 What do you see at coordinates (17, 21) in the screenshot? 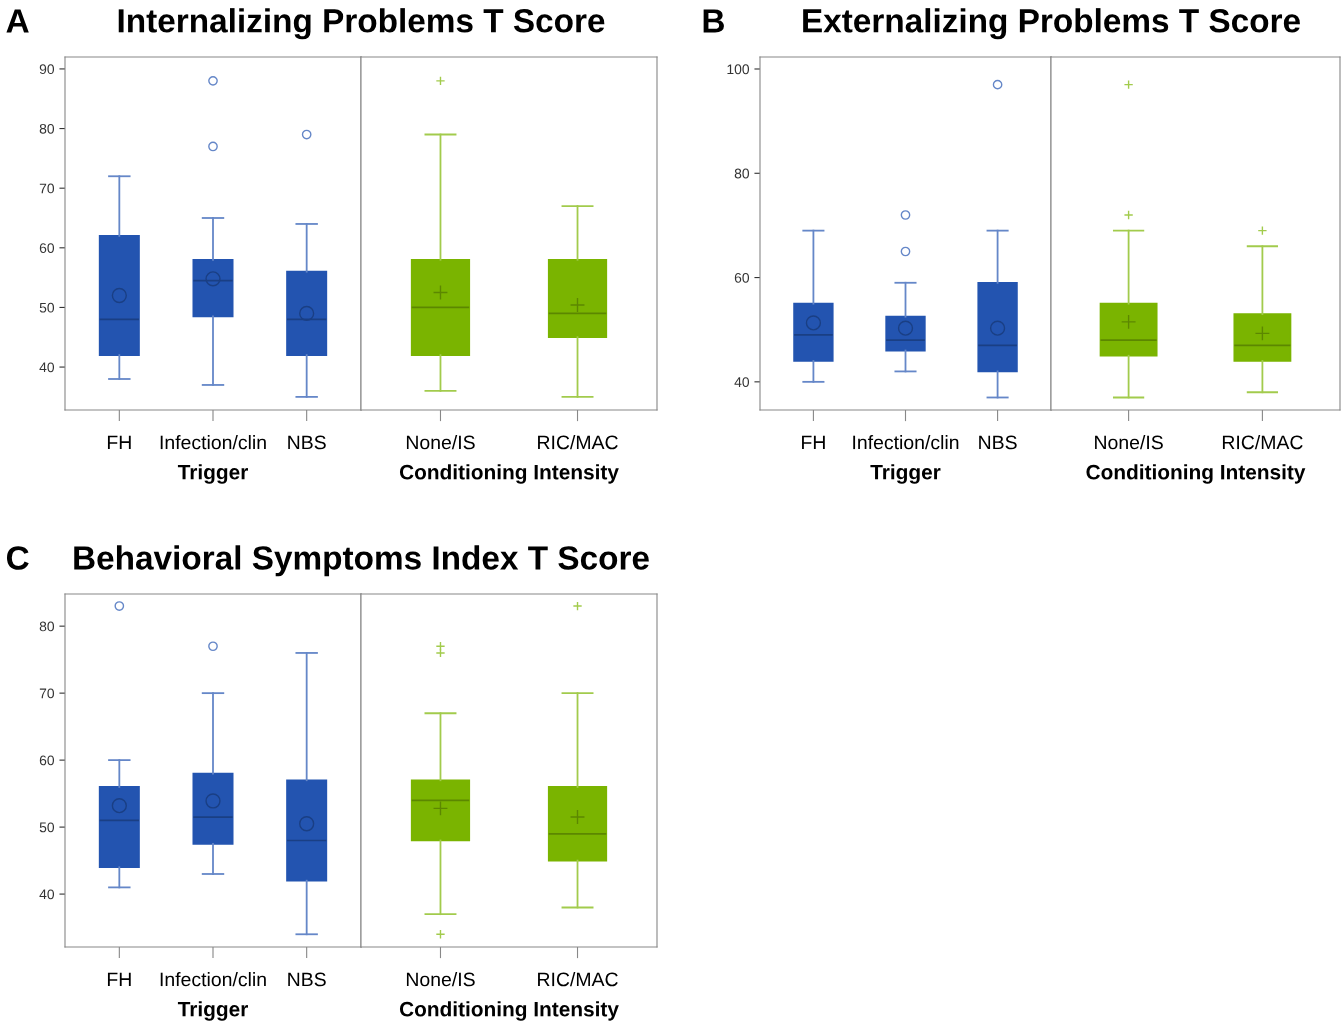
I see `text: A` at bounding box center [17, 21].